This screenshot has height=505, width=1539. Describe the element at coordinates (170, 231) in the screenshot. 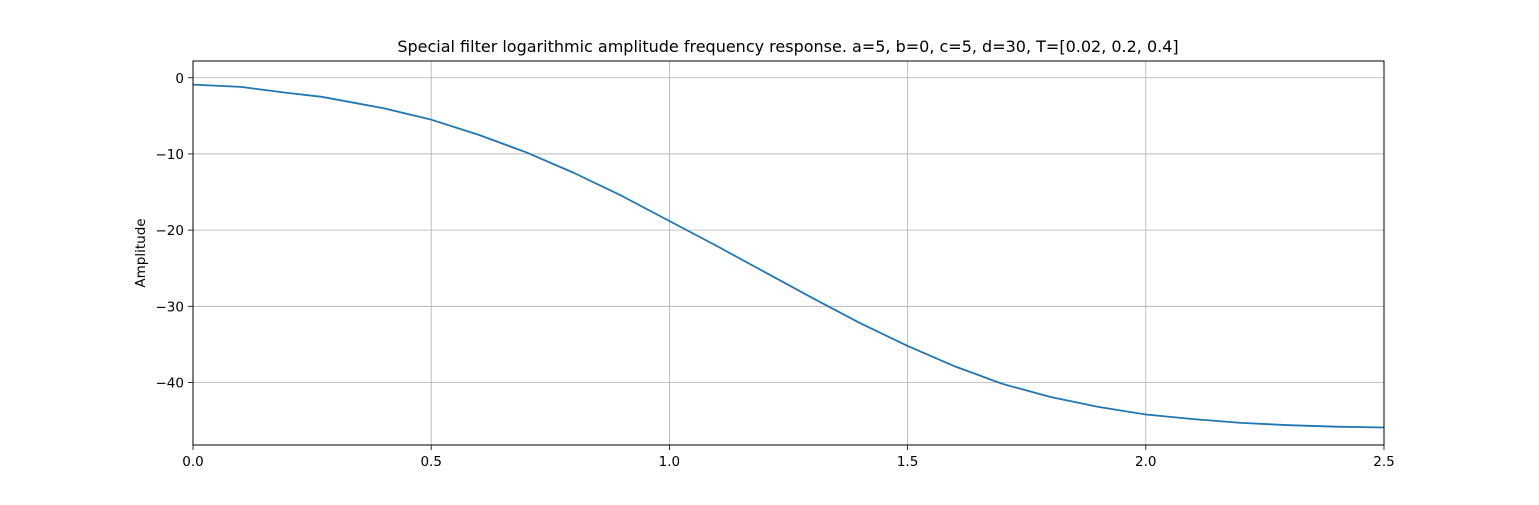

I see `y-tick-label: −20` at that location.